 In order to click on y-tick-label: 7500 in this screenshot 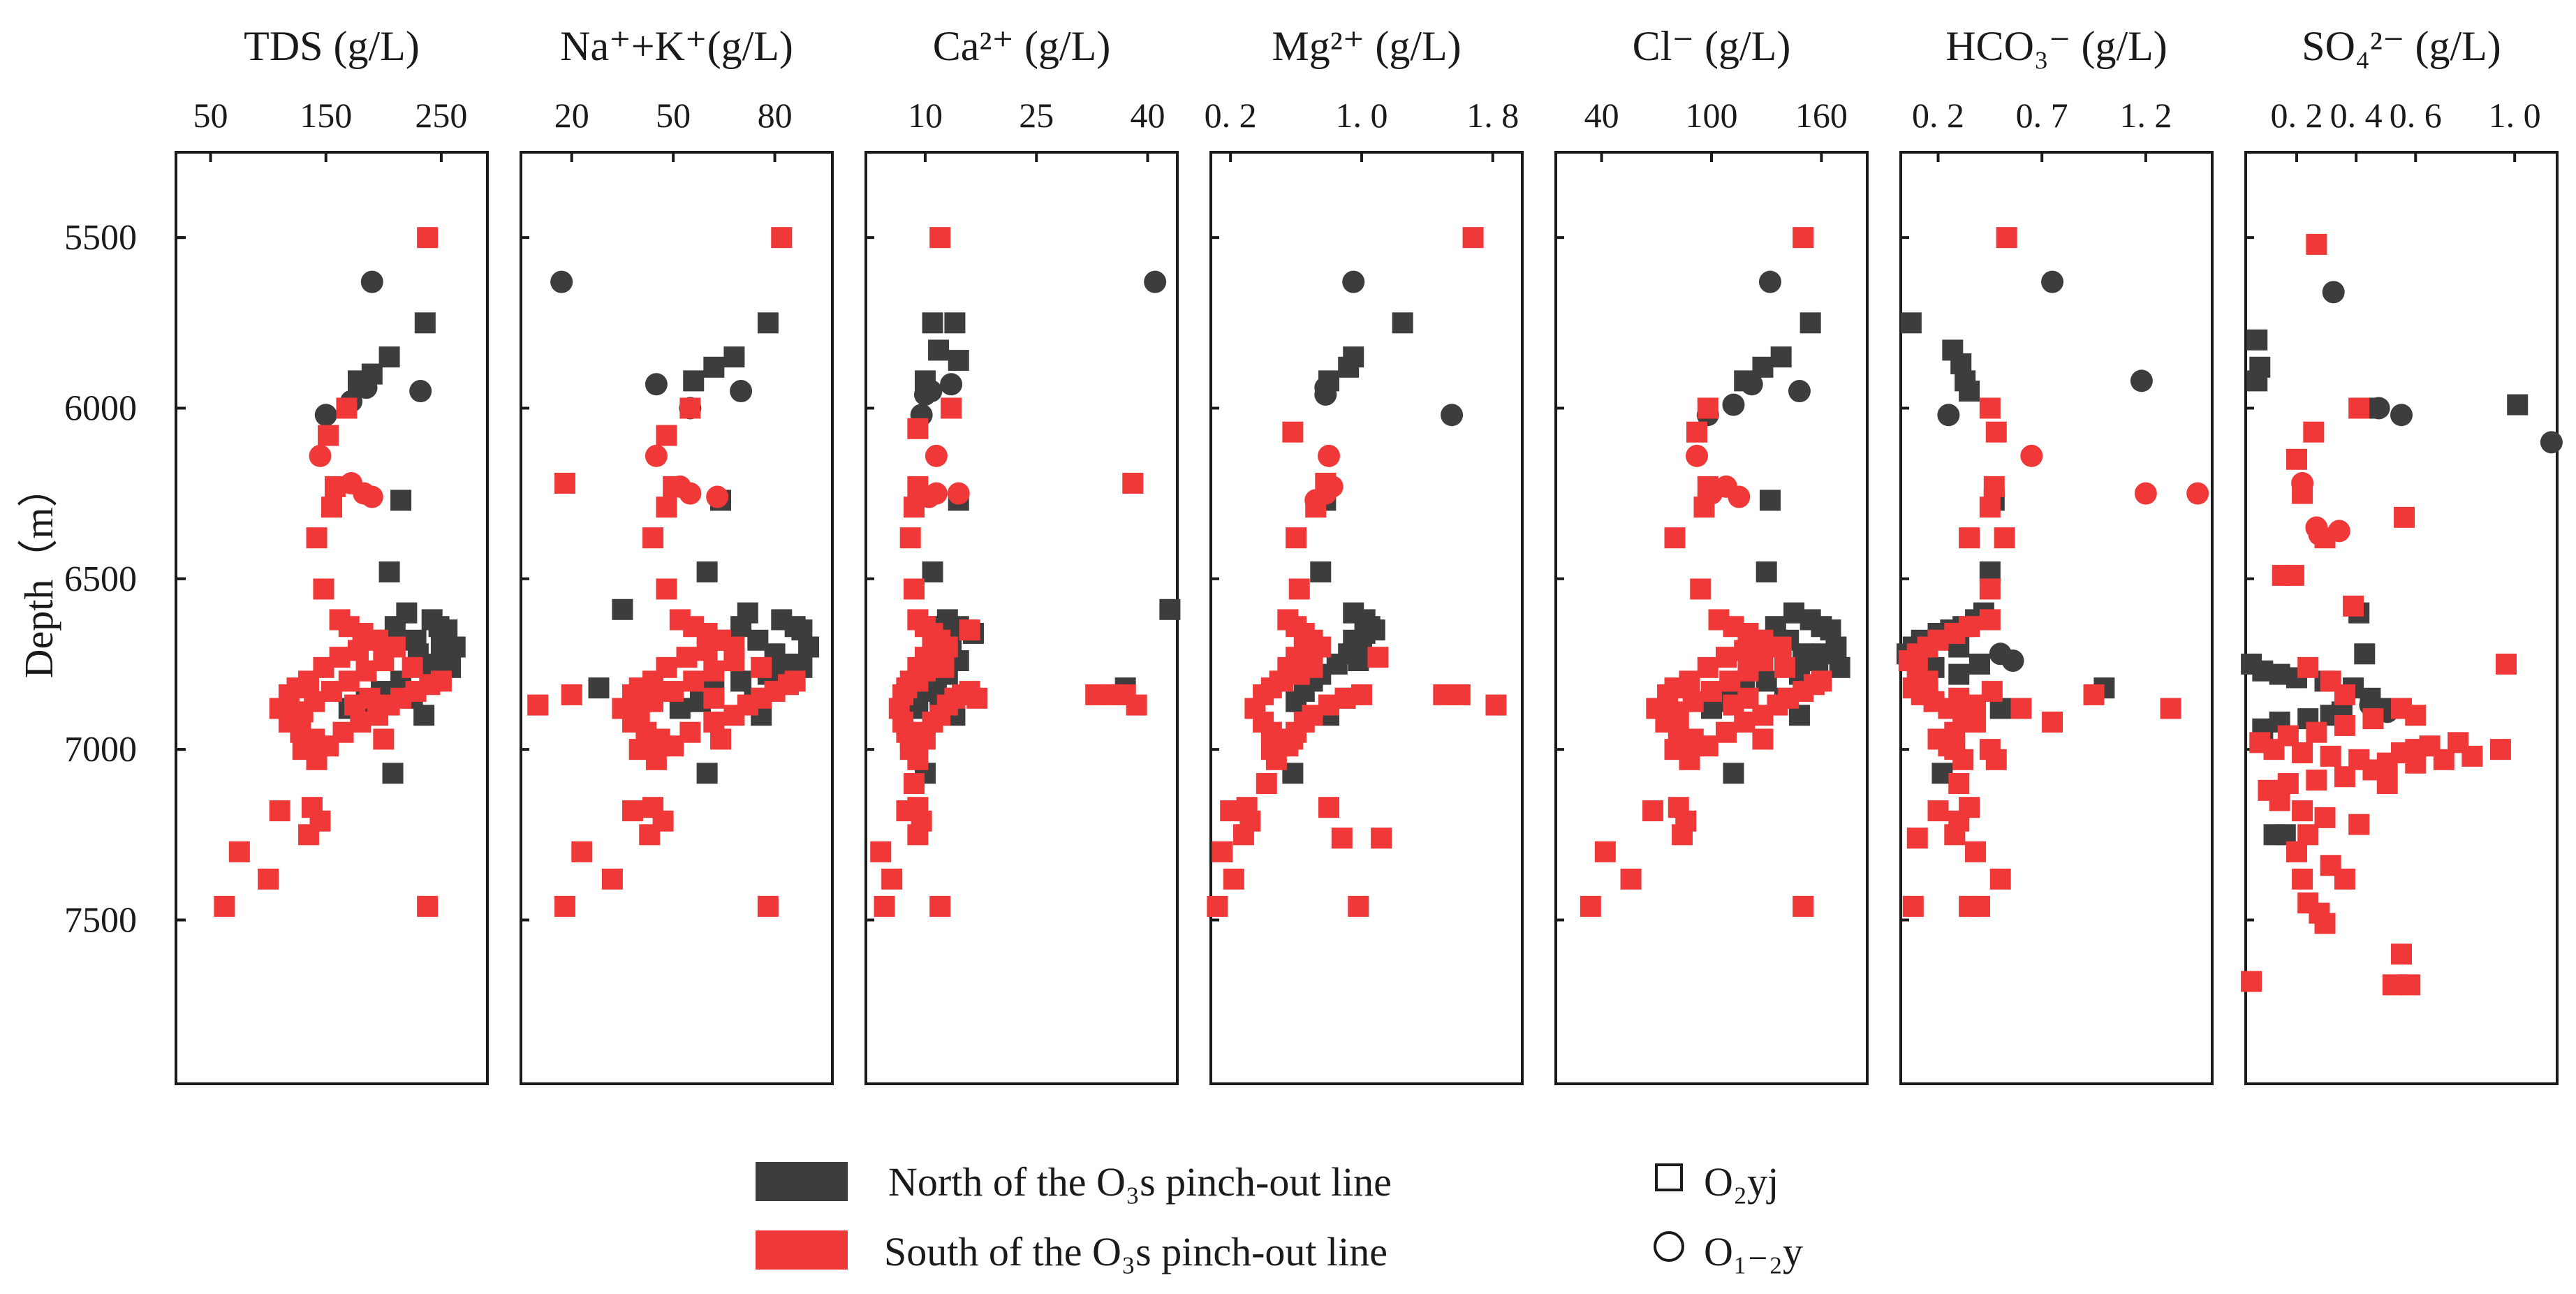, I will do `click(100, 920)`.